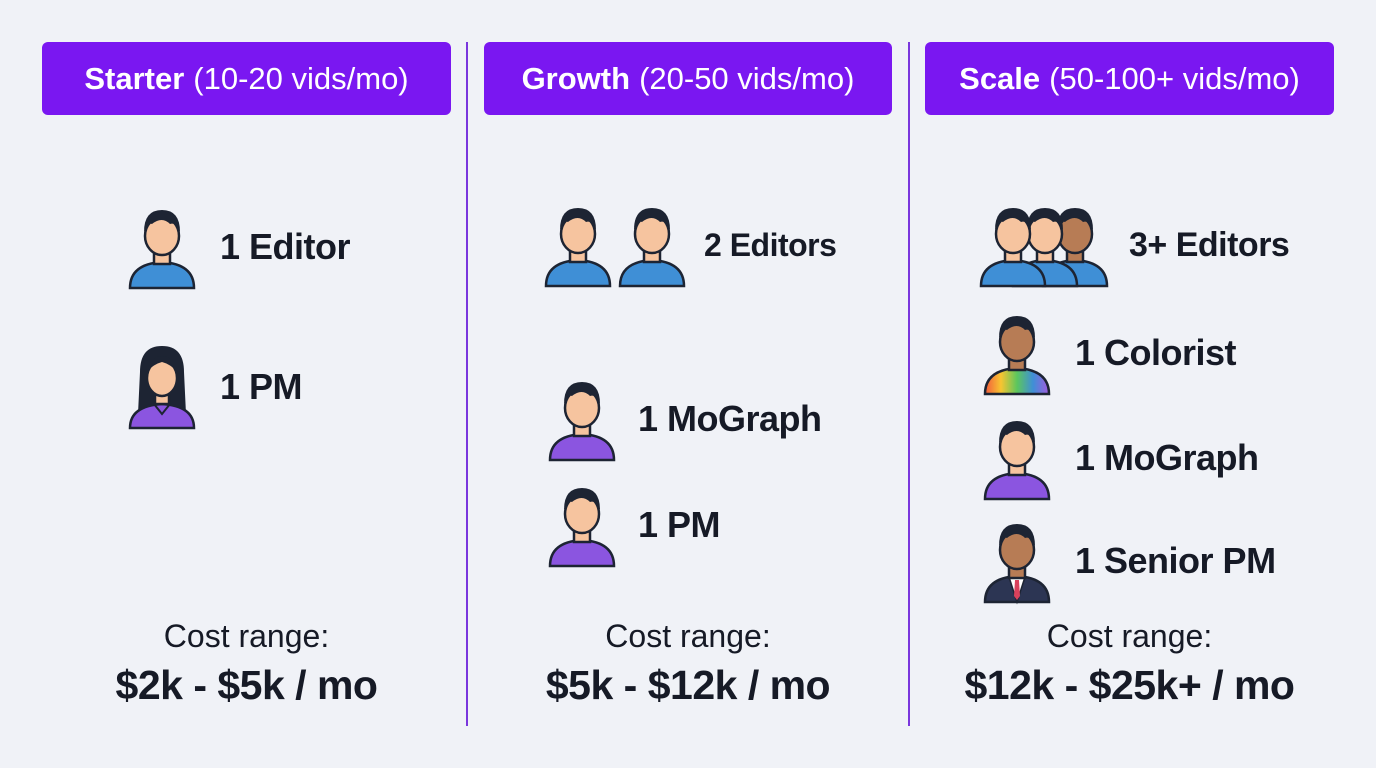 This screenshot has height=768, width=1376. Describe the element at coordinates (162, 387) in the screenshot. I see `person-long-hair-icon` at that location.